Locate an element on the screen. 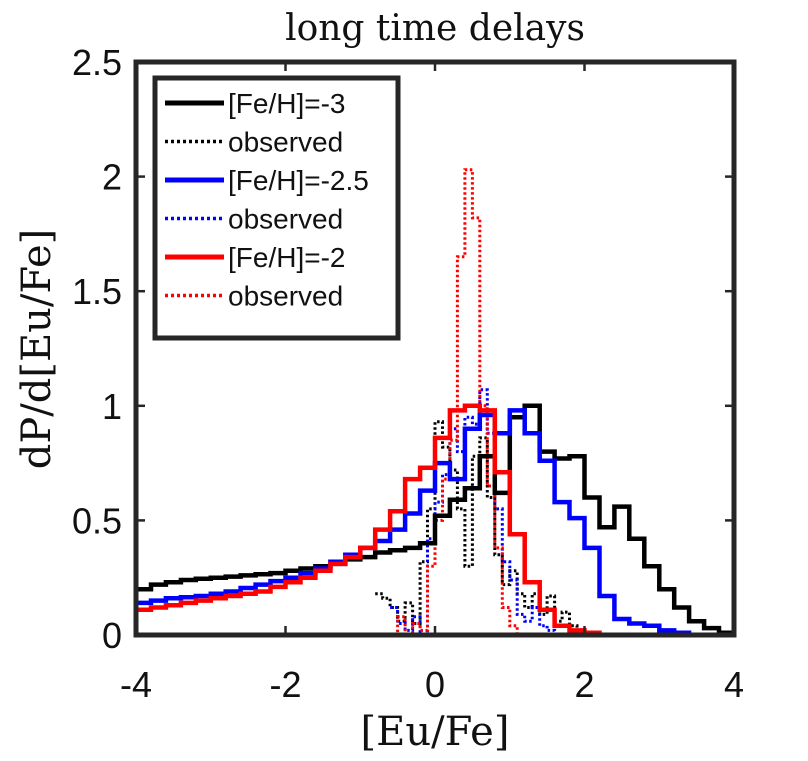 The height and width of the screenshot is (761, 808). x-tick-label: 2 is located at coordinates (584, 684).